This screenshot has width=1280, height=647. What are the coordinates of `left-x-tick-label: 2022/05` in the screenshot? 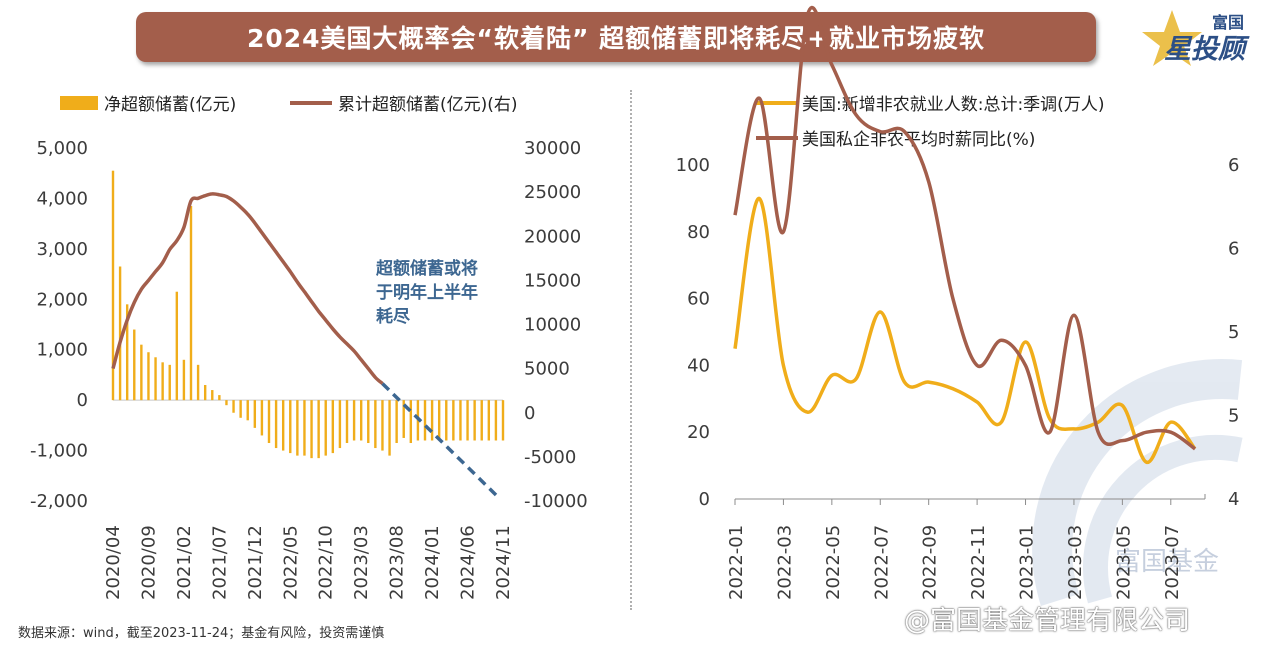 It's located at (290, 562).